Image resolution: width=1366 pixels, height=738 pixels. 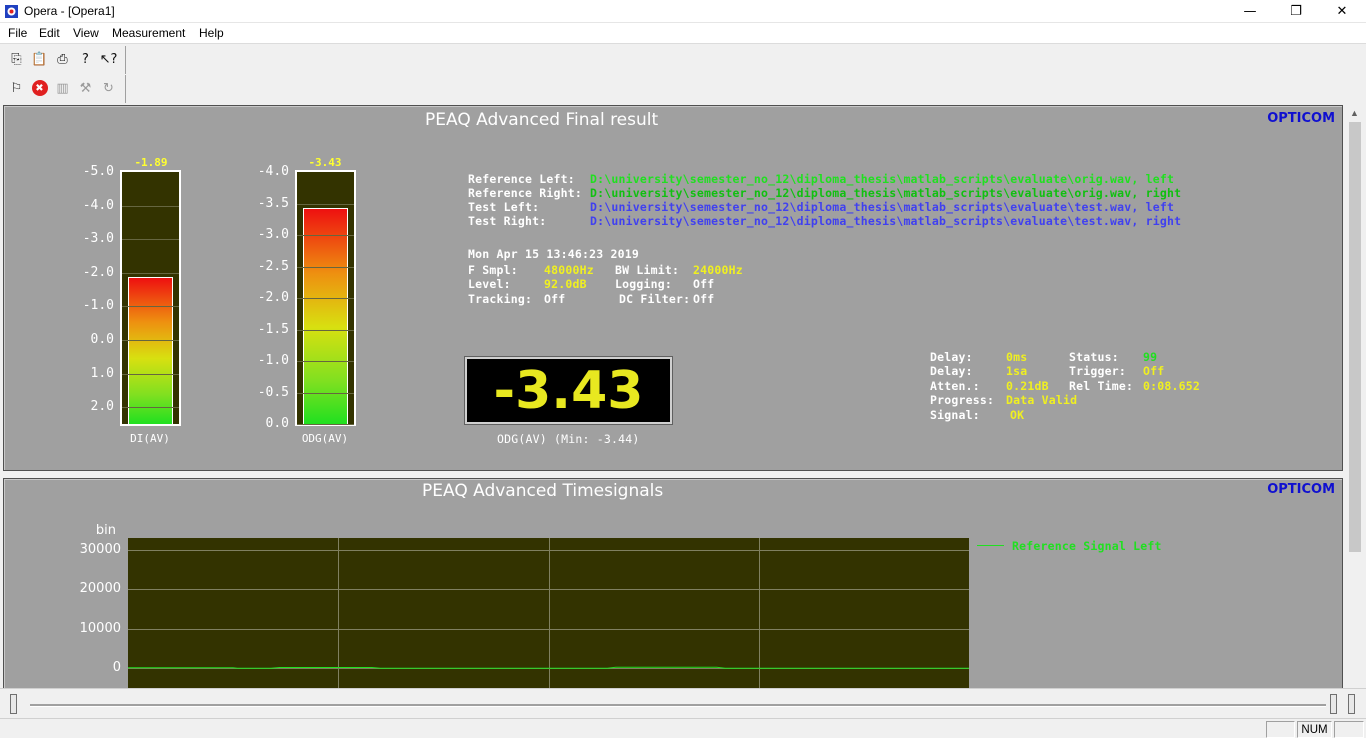 I want to click on rel-time-label: Rel Time:, so click(x=1101, y=386).